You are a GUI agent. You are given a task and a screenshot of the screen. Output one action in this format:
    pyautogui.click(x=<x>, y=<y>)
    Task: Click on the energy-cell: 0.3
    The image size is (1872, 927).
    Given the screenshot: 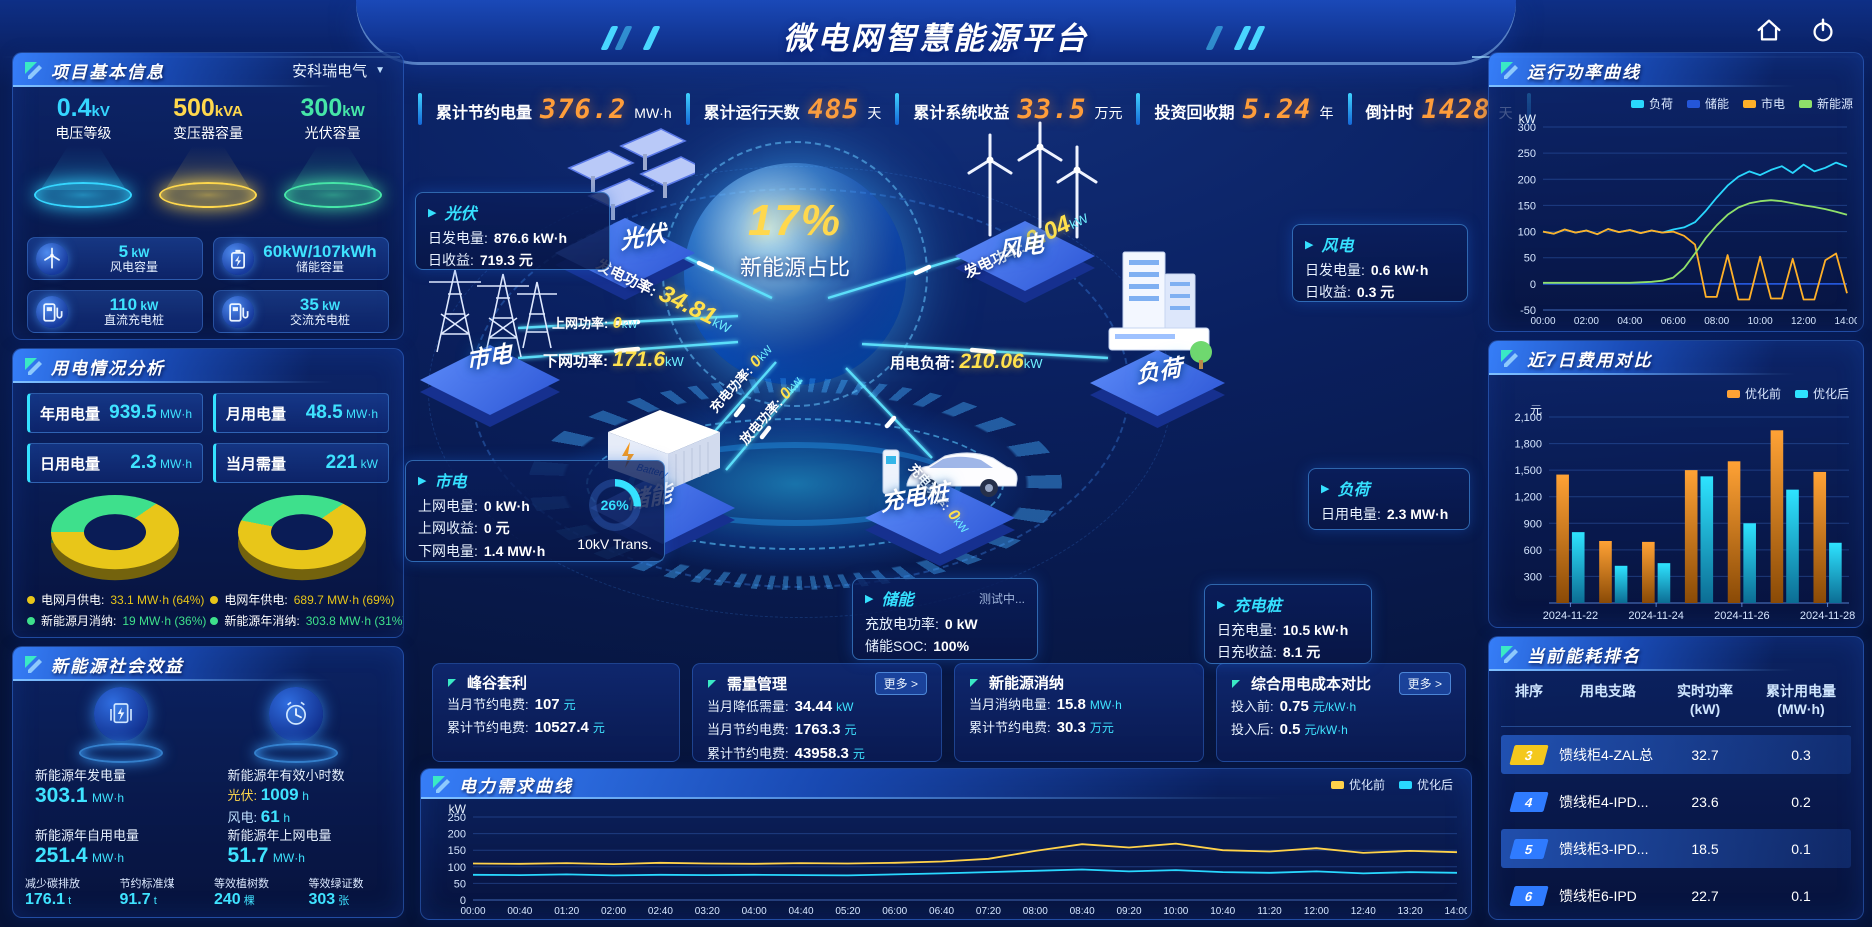 What is the action you would take?
    pyautogui.click(x=1801, y=754)
    